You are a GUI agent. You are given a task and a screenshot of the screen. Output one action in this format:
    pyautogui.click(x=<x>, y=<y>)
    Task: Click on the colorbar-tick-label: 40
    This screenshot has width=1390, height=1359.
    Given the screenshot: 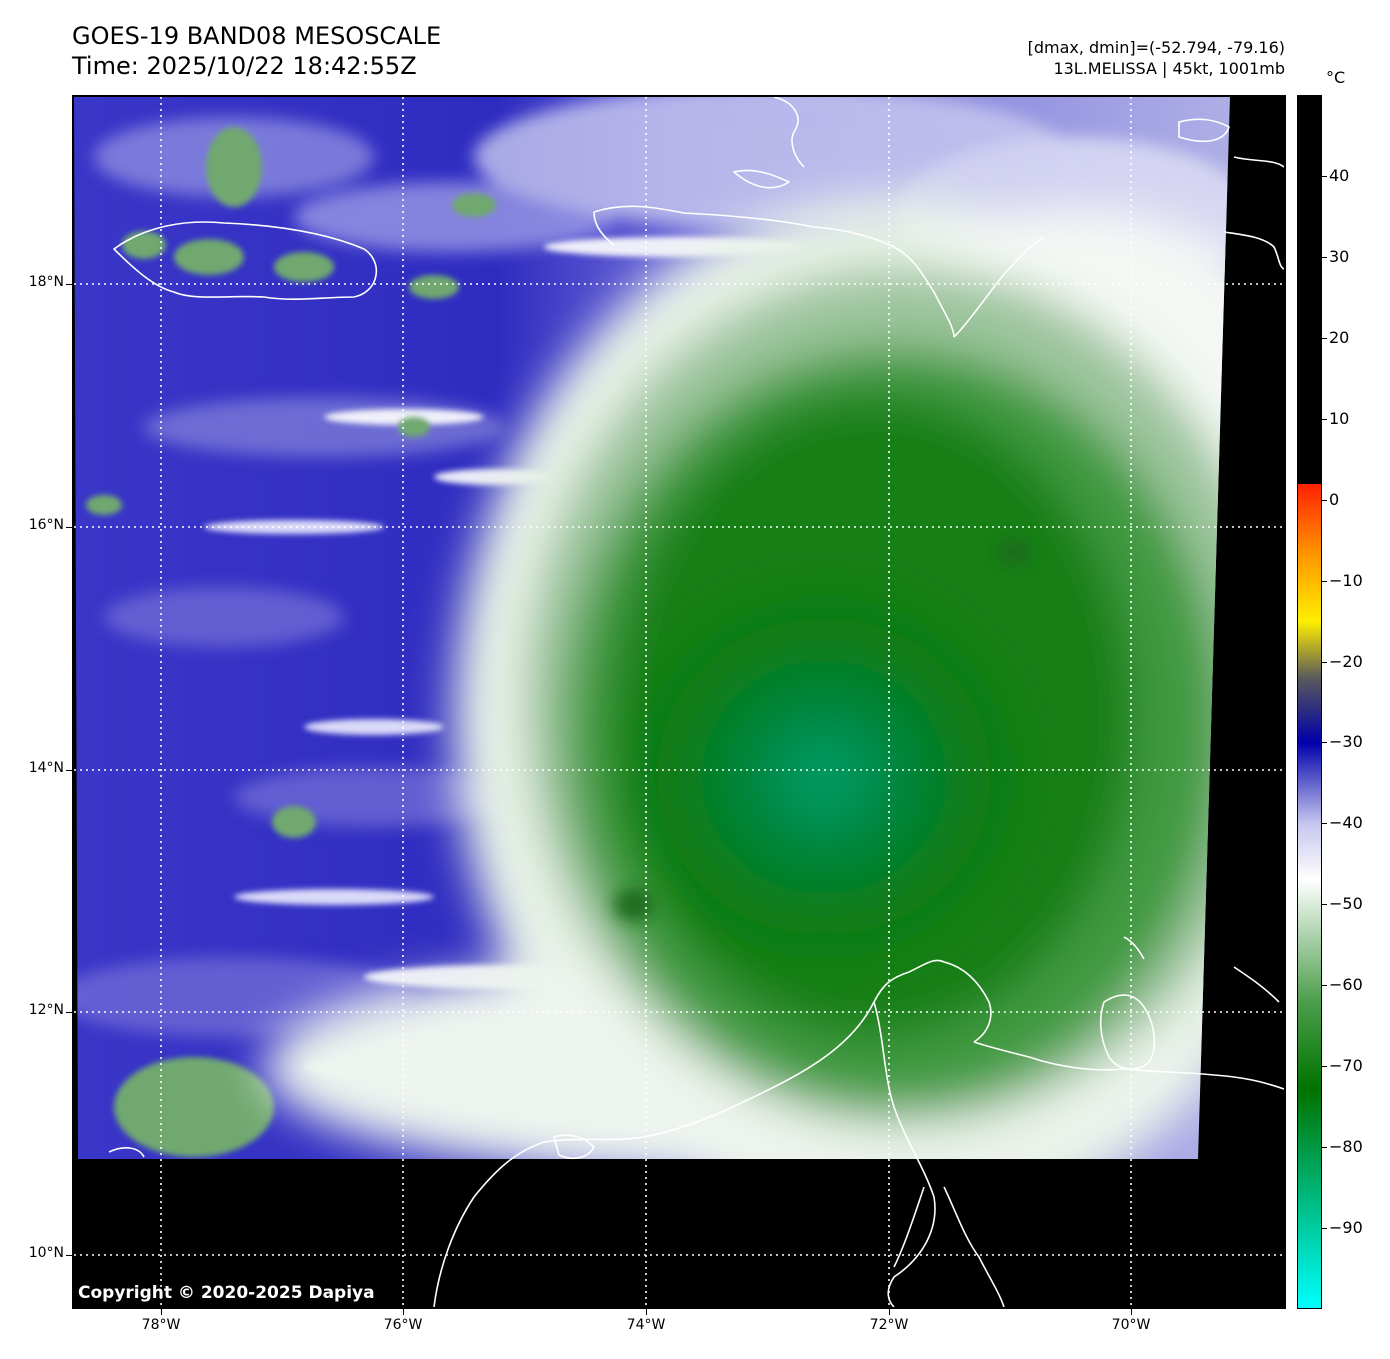 What is the action you would take?
    pyautogui.click(x=1339, y=175)
    